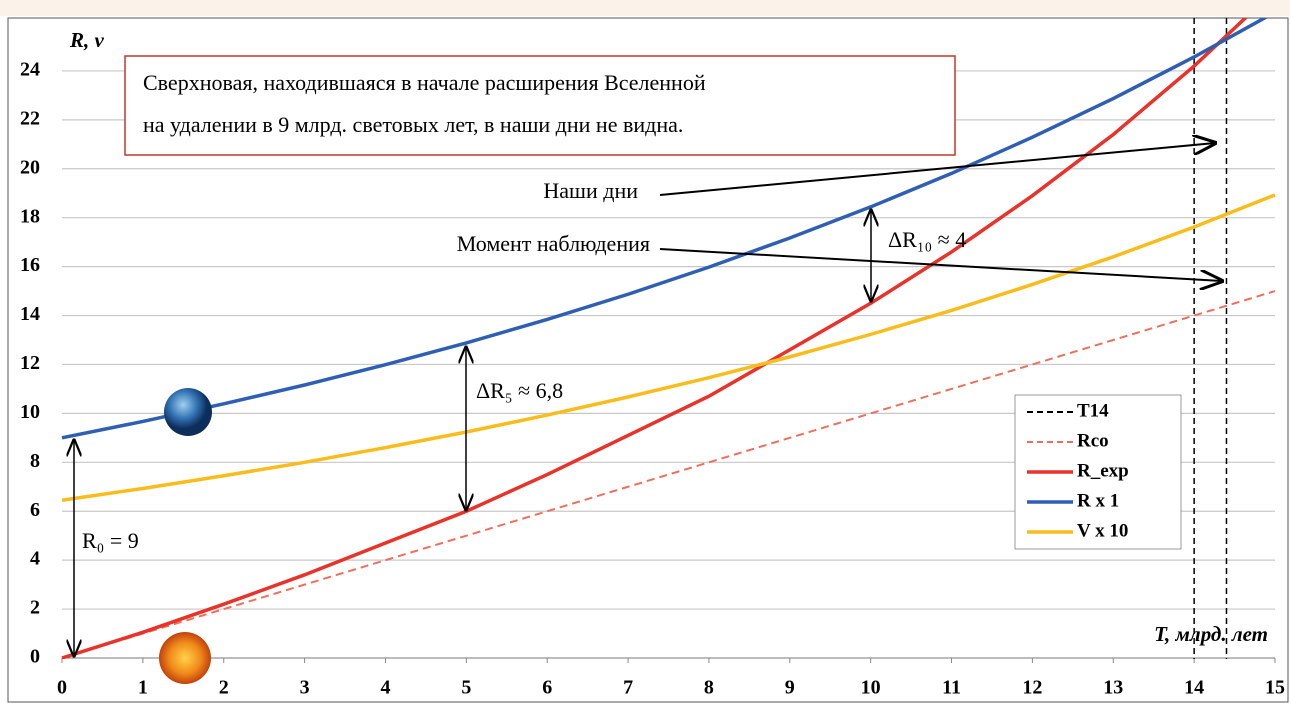  Describe the element at coordinates (1098, 500) in the screenshot. I see `legend-label: R x 1` at that location.